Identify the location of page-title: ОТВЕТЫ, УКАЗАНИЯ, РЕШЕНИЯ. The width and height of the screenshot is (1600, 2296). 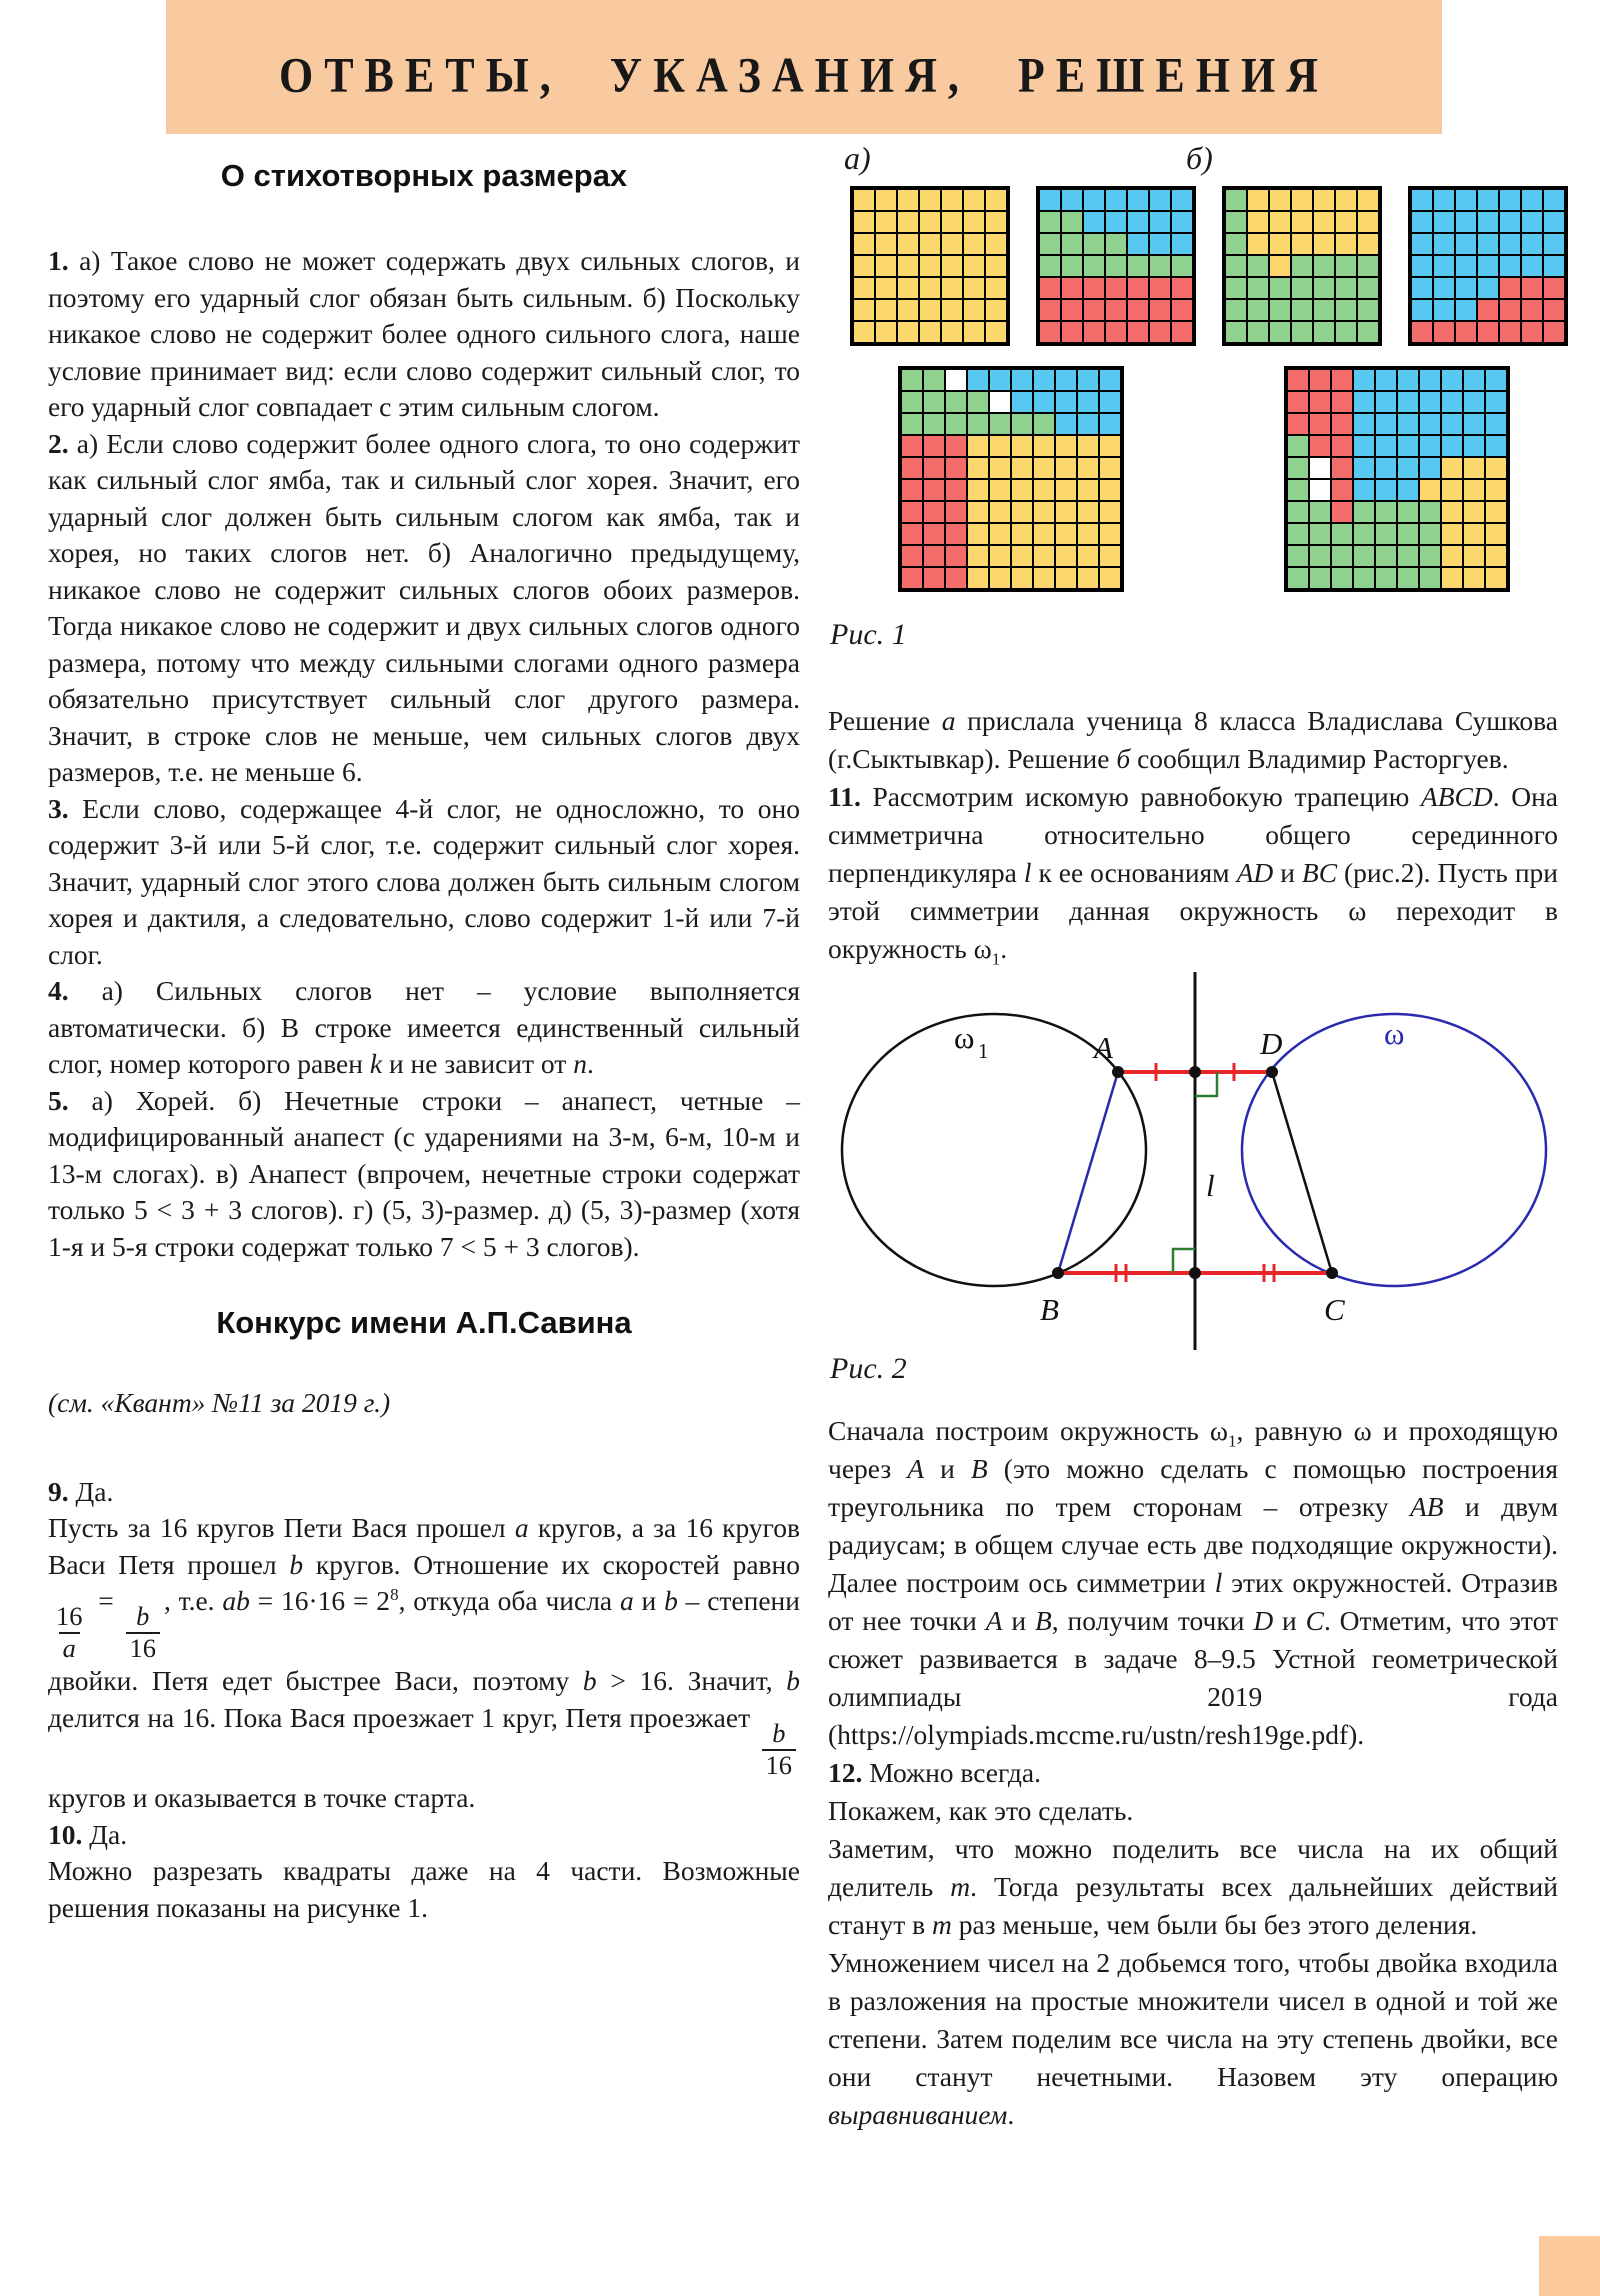
(804, 75).